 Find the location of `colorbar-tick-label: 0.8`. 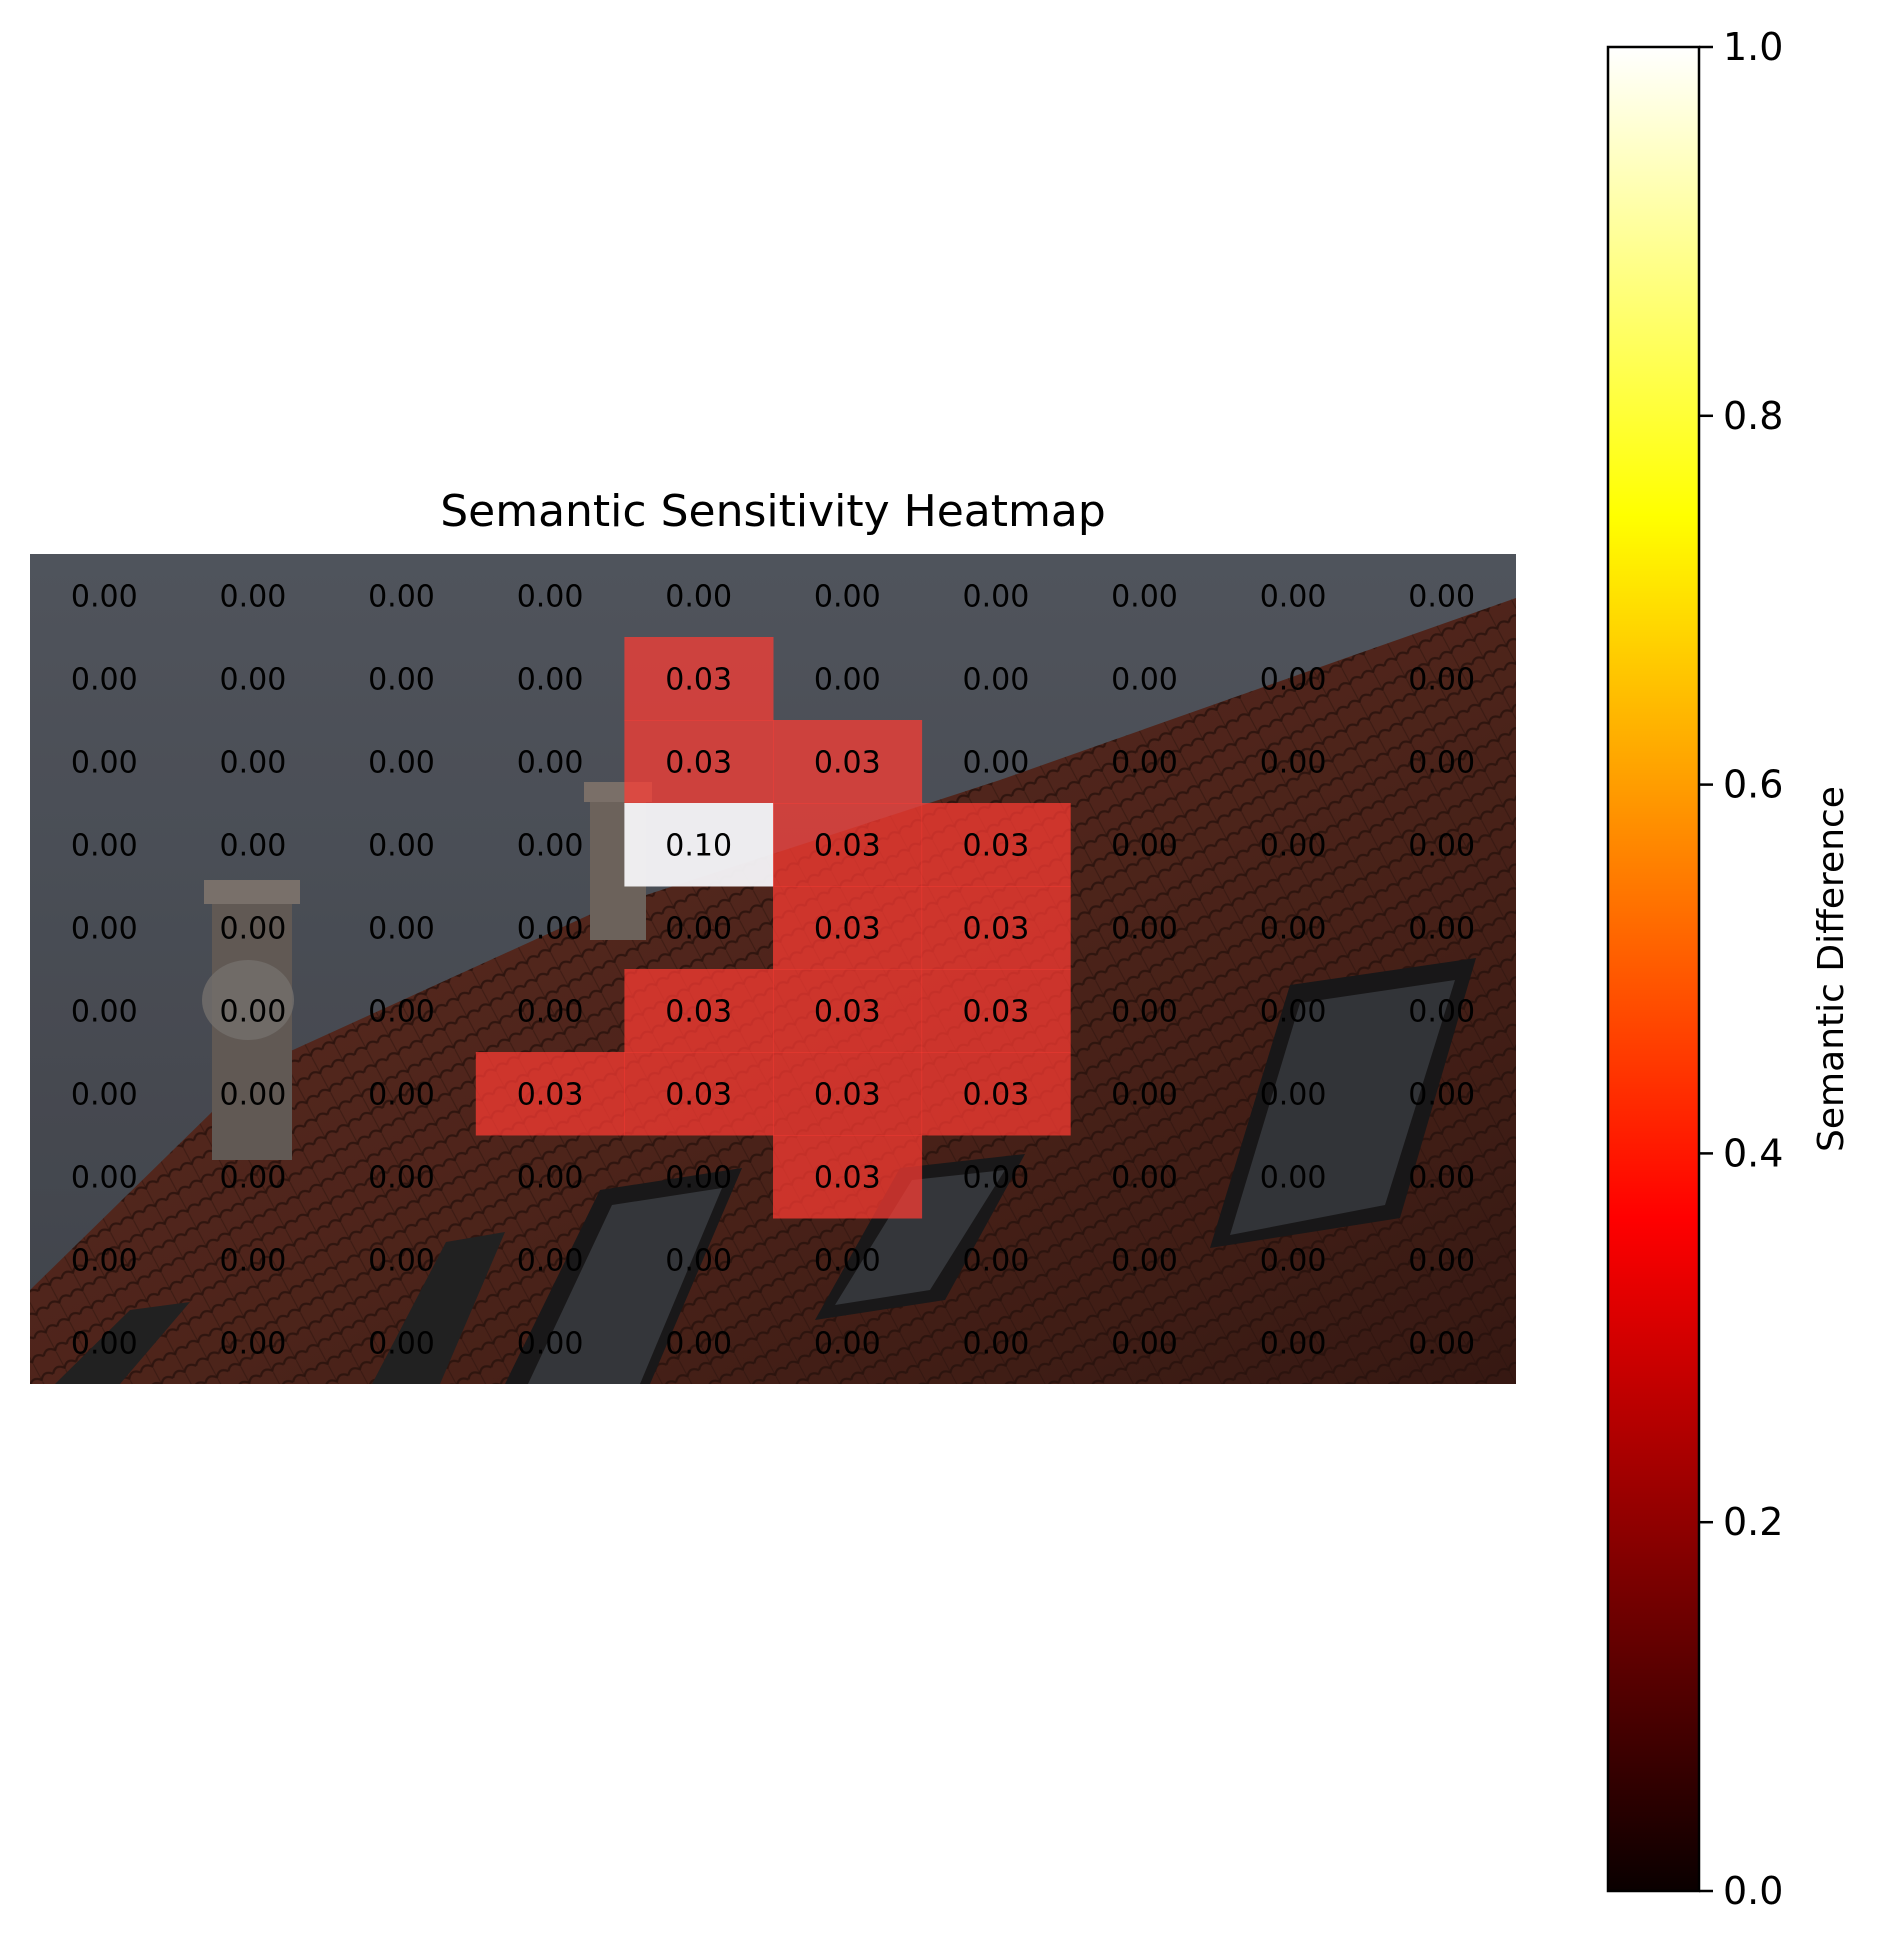

colorbar-tick-label: 0.8 is located at coordinates (1753, 416).